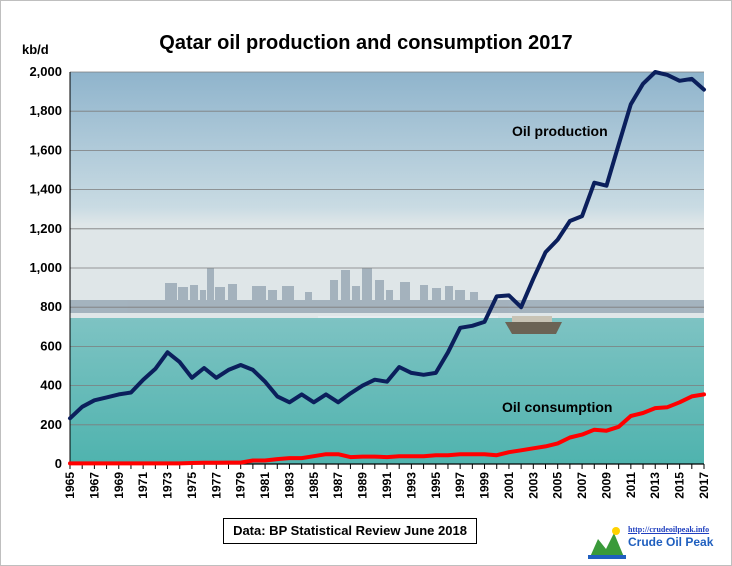  I want to click on x-tick-label: 1981, so click(265, 485).